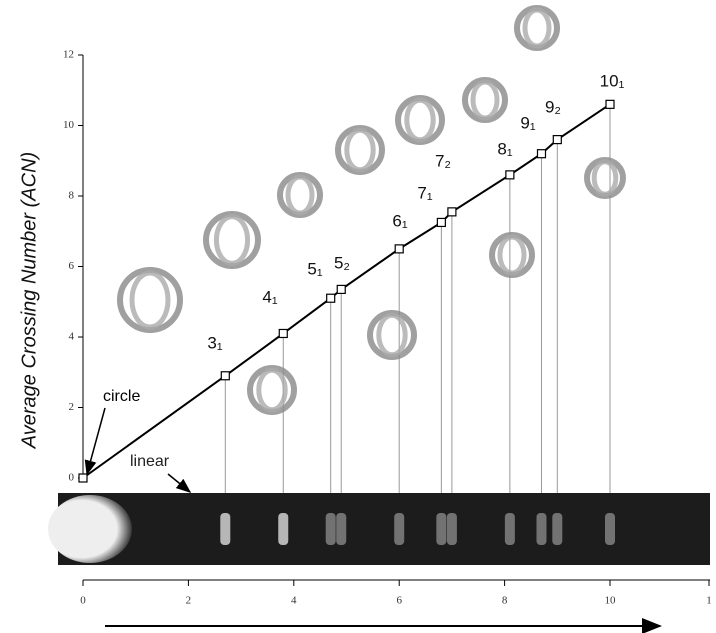 The height and width of the screenshot is (633, 716). I want to click on gel, so click(384, 529).